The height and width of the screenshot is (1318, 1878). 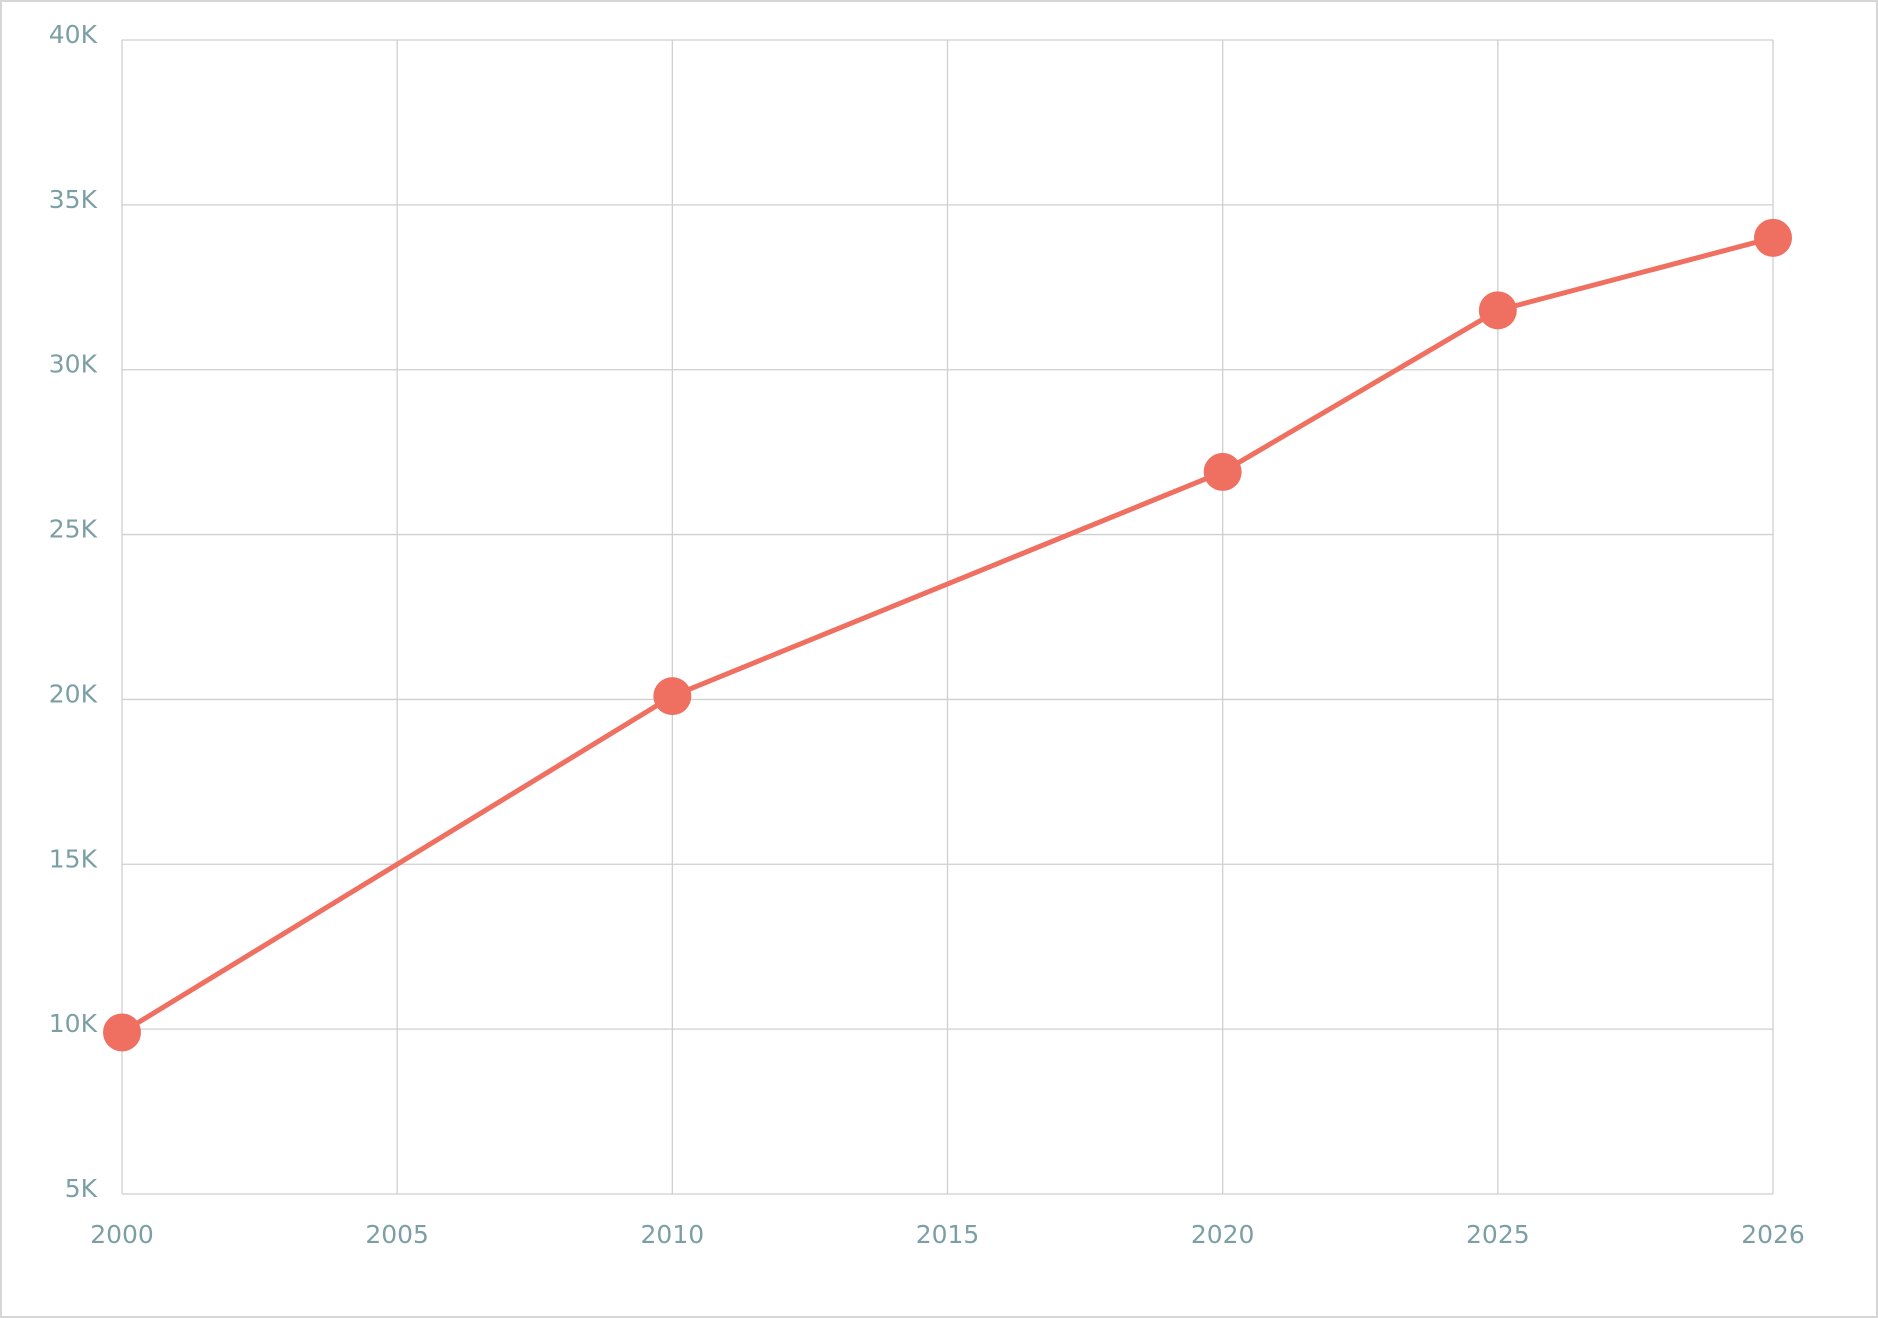 What do you see at coordinates (1773, 1234) in the screenshot?
I see `x-tick-label: 2026` at bounding box center [1773, 1234].